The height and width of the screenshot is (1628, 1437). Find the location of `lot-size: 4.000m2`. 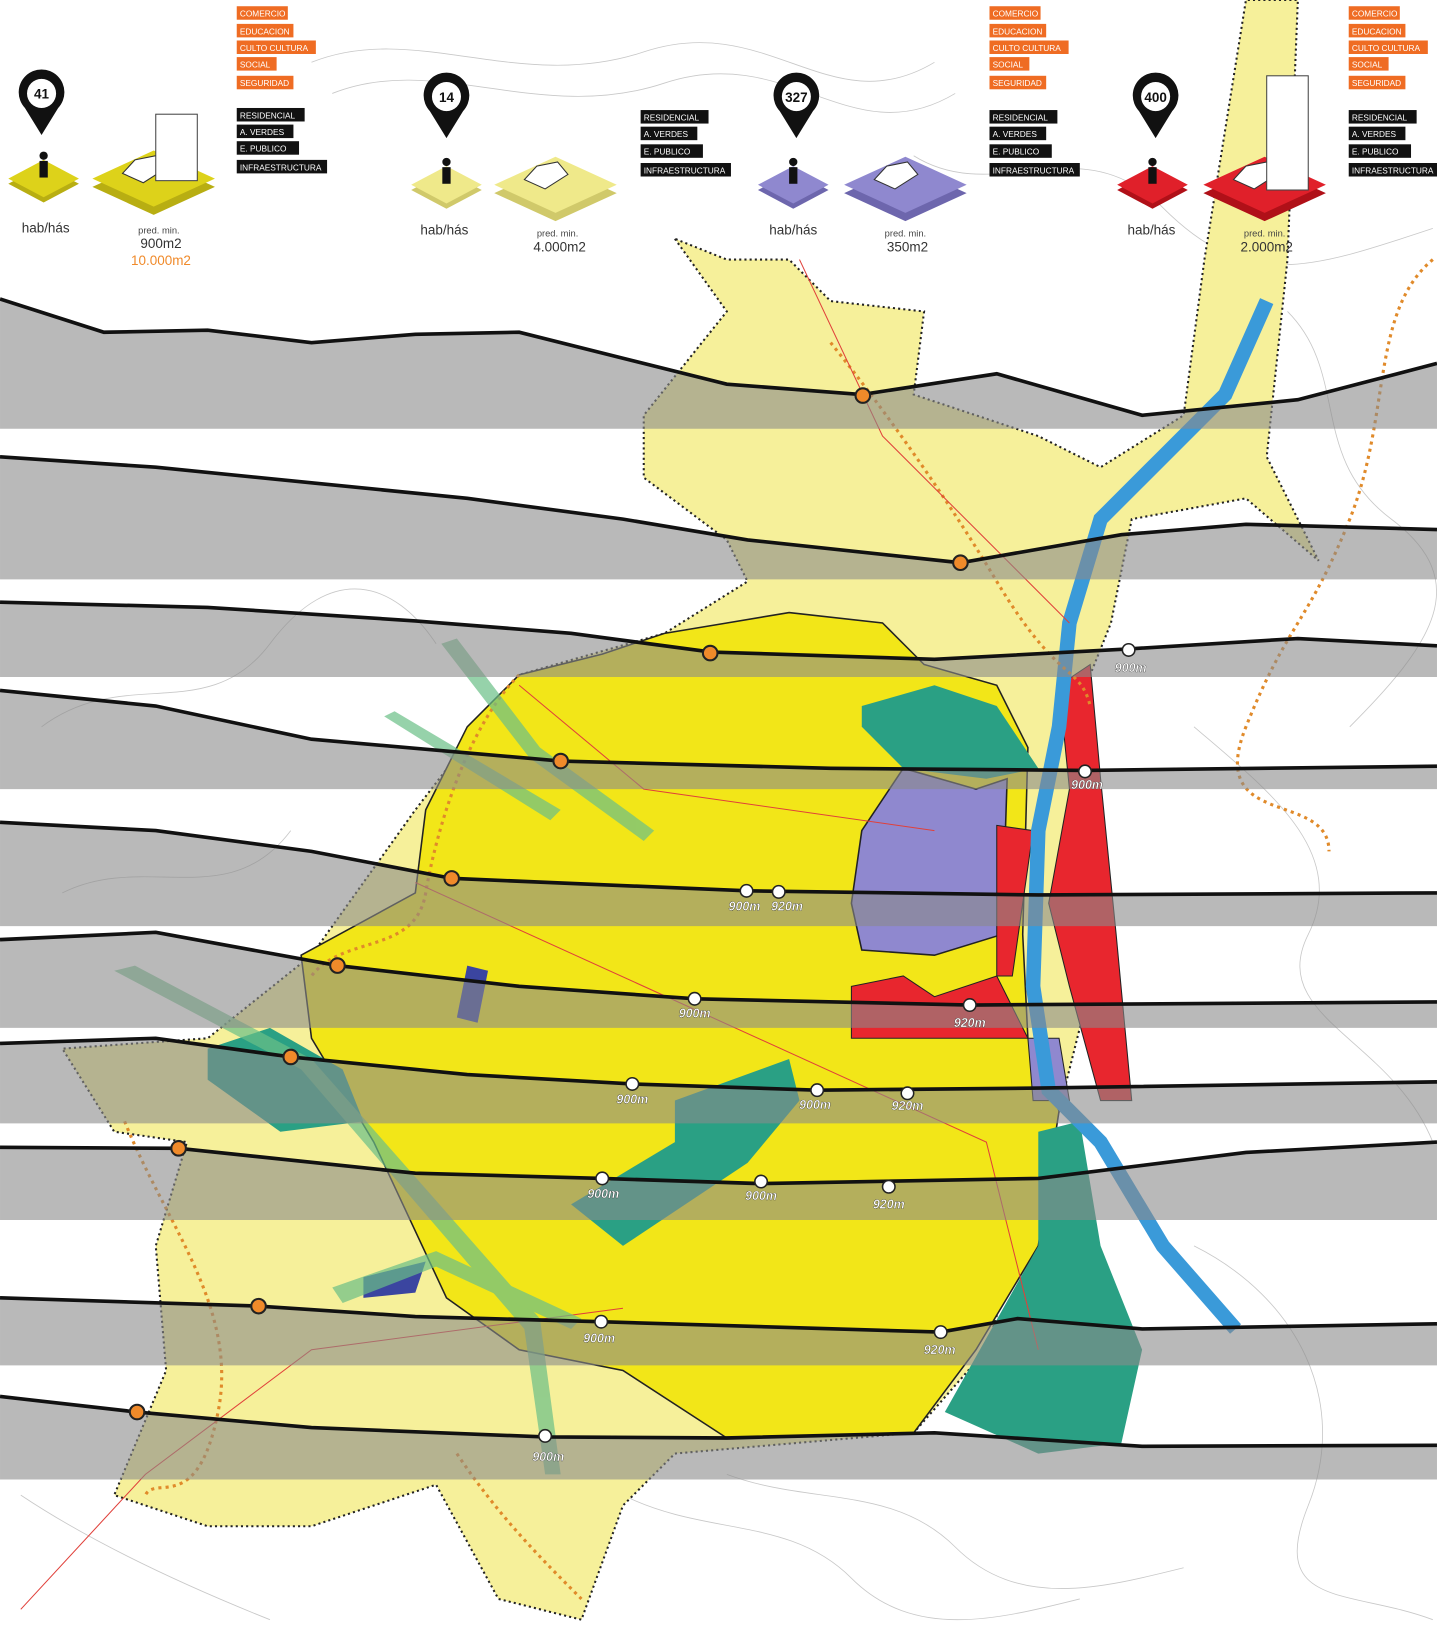

lot-size: 4.000m2 is located at coordinates (559, 246).